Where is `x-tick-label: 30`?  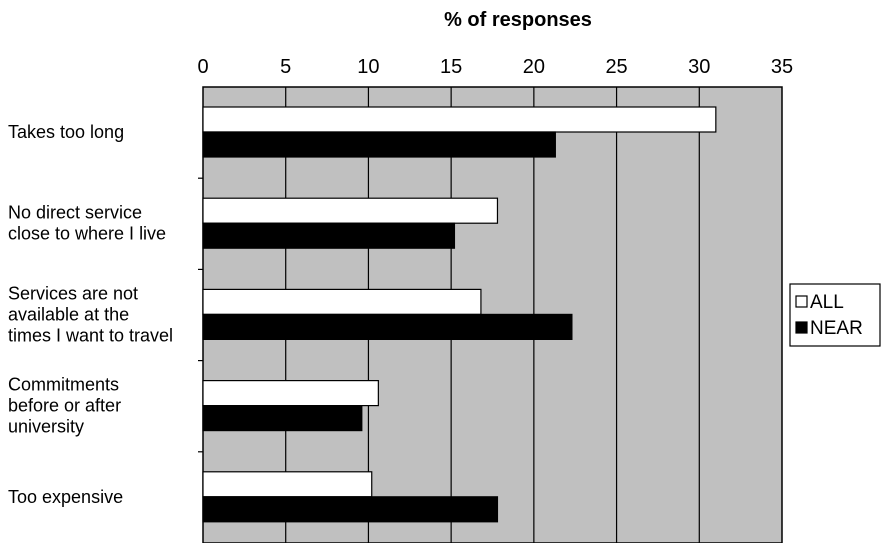
x-tick-label: 30 is located at coordinates (699, 67).